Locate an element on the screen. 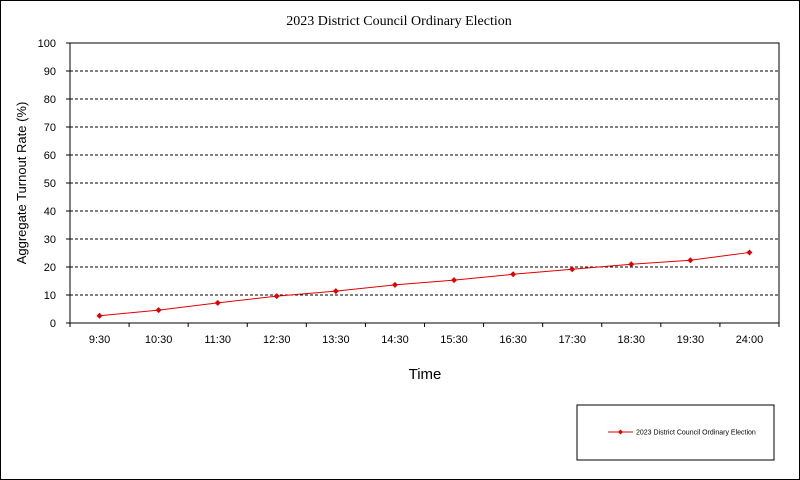 This screenshot has width=800, height=480. x-tick-label: 9:30 is located at coordinates (99, 340).